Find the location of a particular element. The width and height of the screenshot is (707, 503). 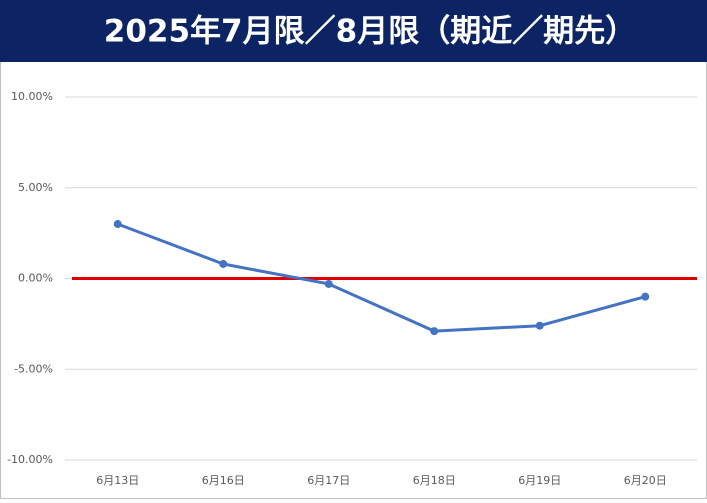

x-tick-label: 6月16日 is located at coordinates (223, 480).